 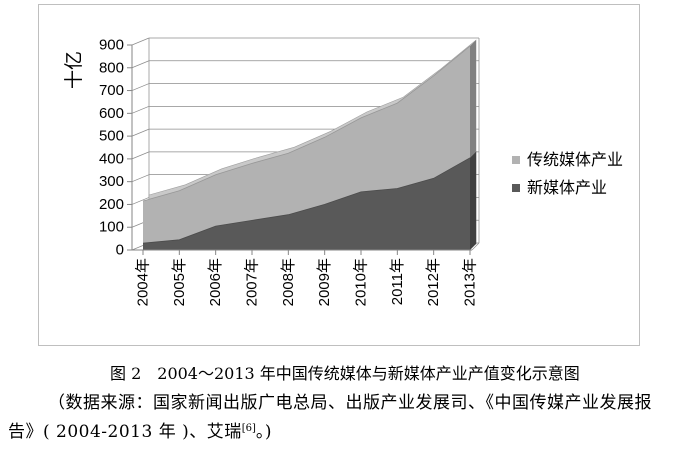 I want to click on legend-swatch-new-media, so click(x=516, y=188).